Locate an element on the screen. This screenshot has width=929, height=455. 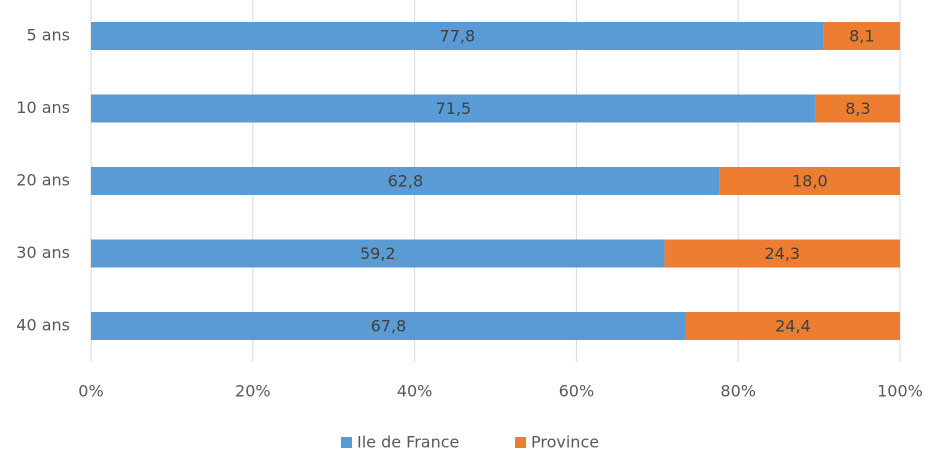
data-label: 18,0 is located at coordinates (810, 181).